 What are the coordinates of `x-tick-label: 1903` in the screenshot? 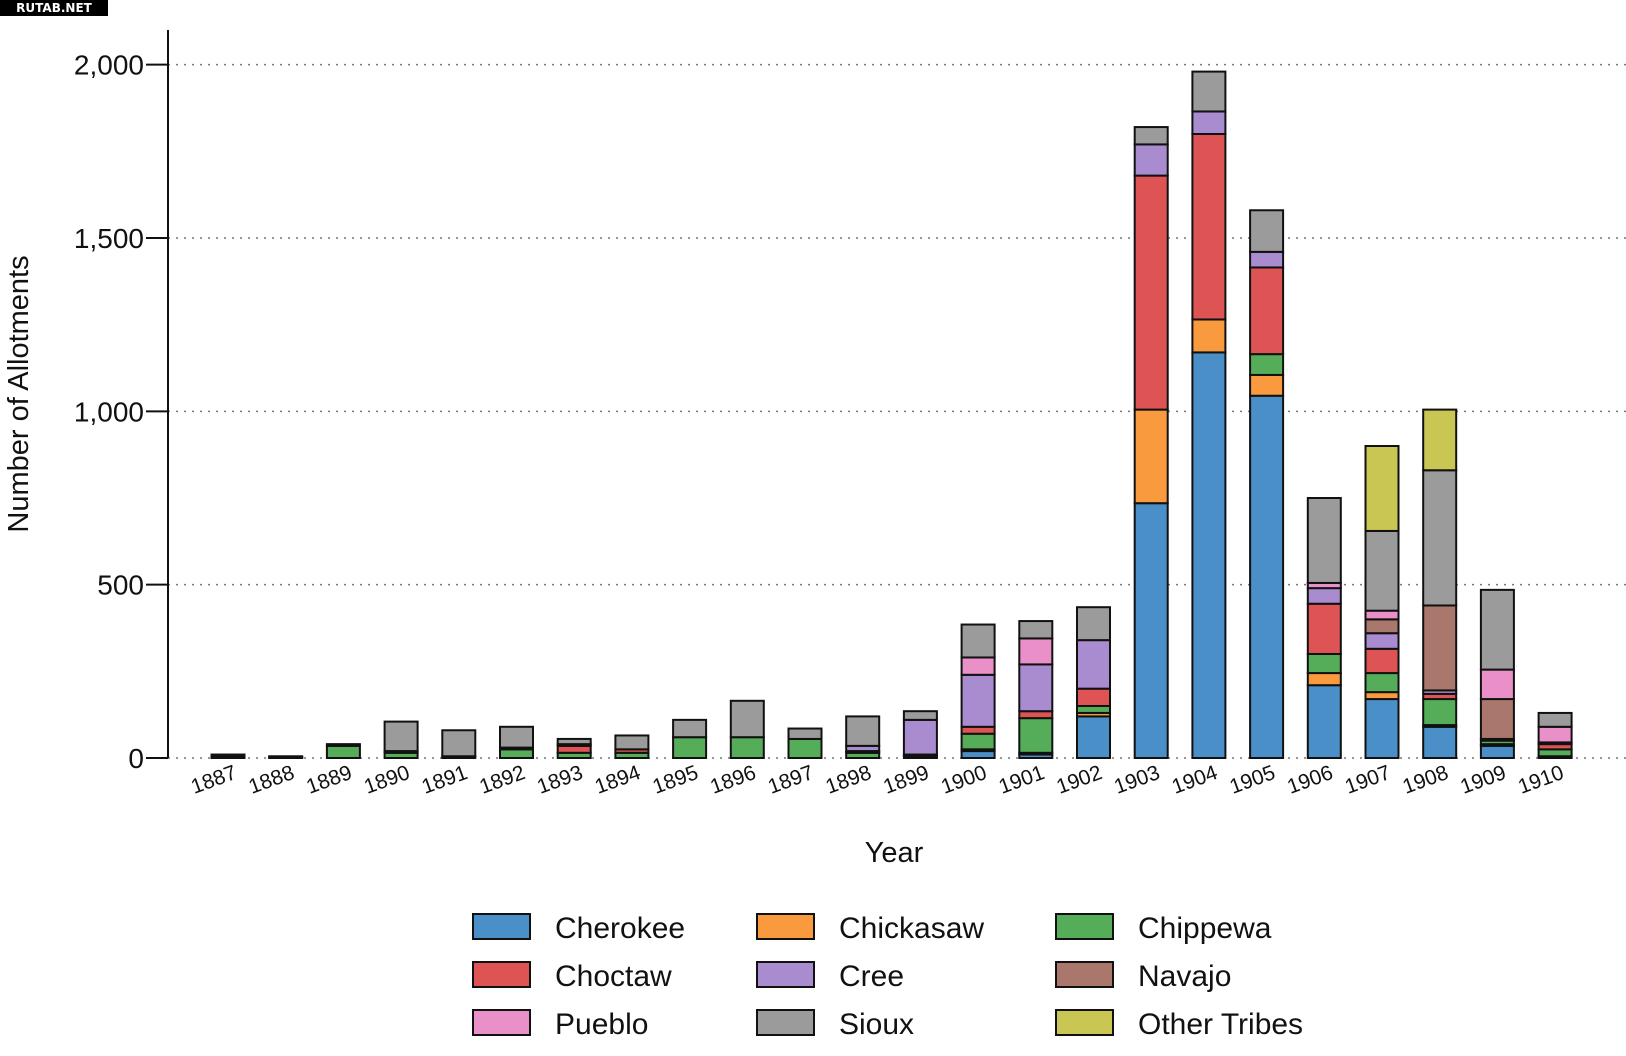 It's located at (1137, 780).